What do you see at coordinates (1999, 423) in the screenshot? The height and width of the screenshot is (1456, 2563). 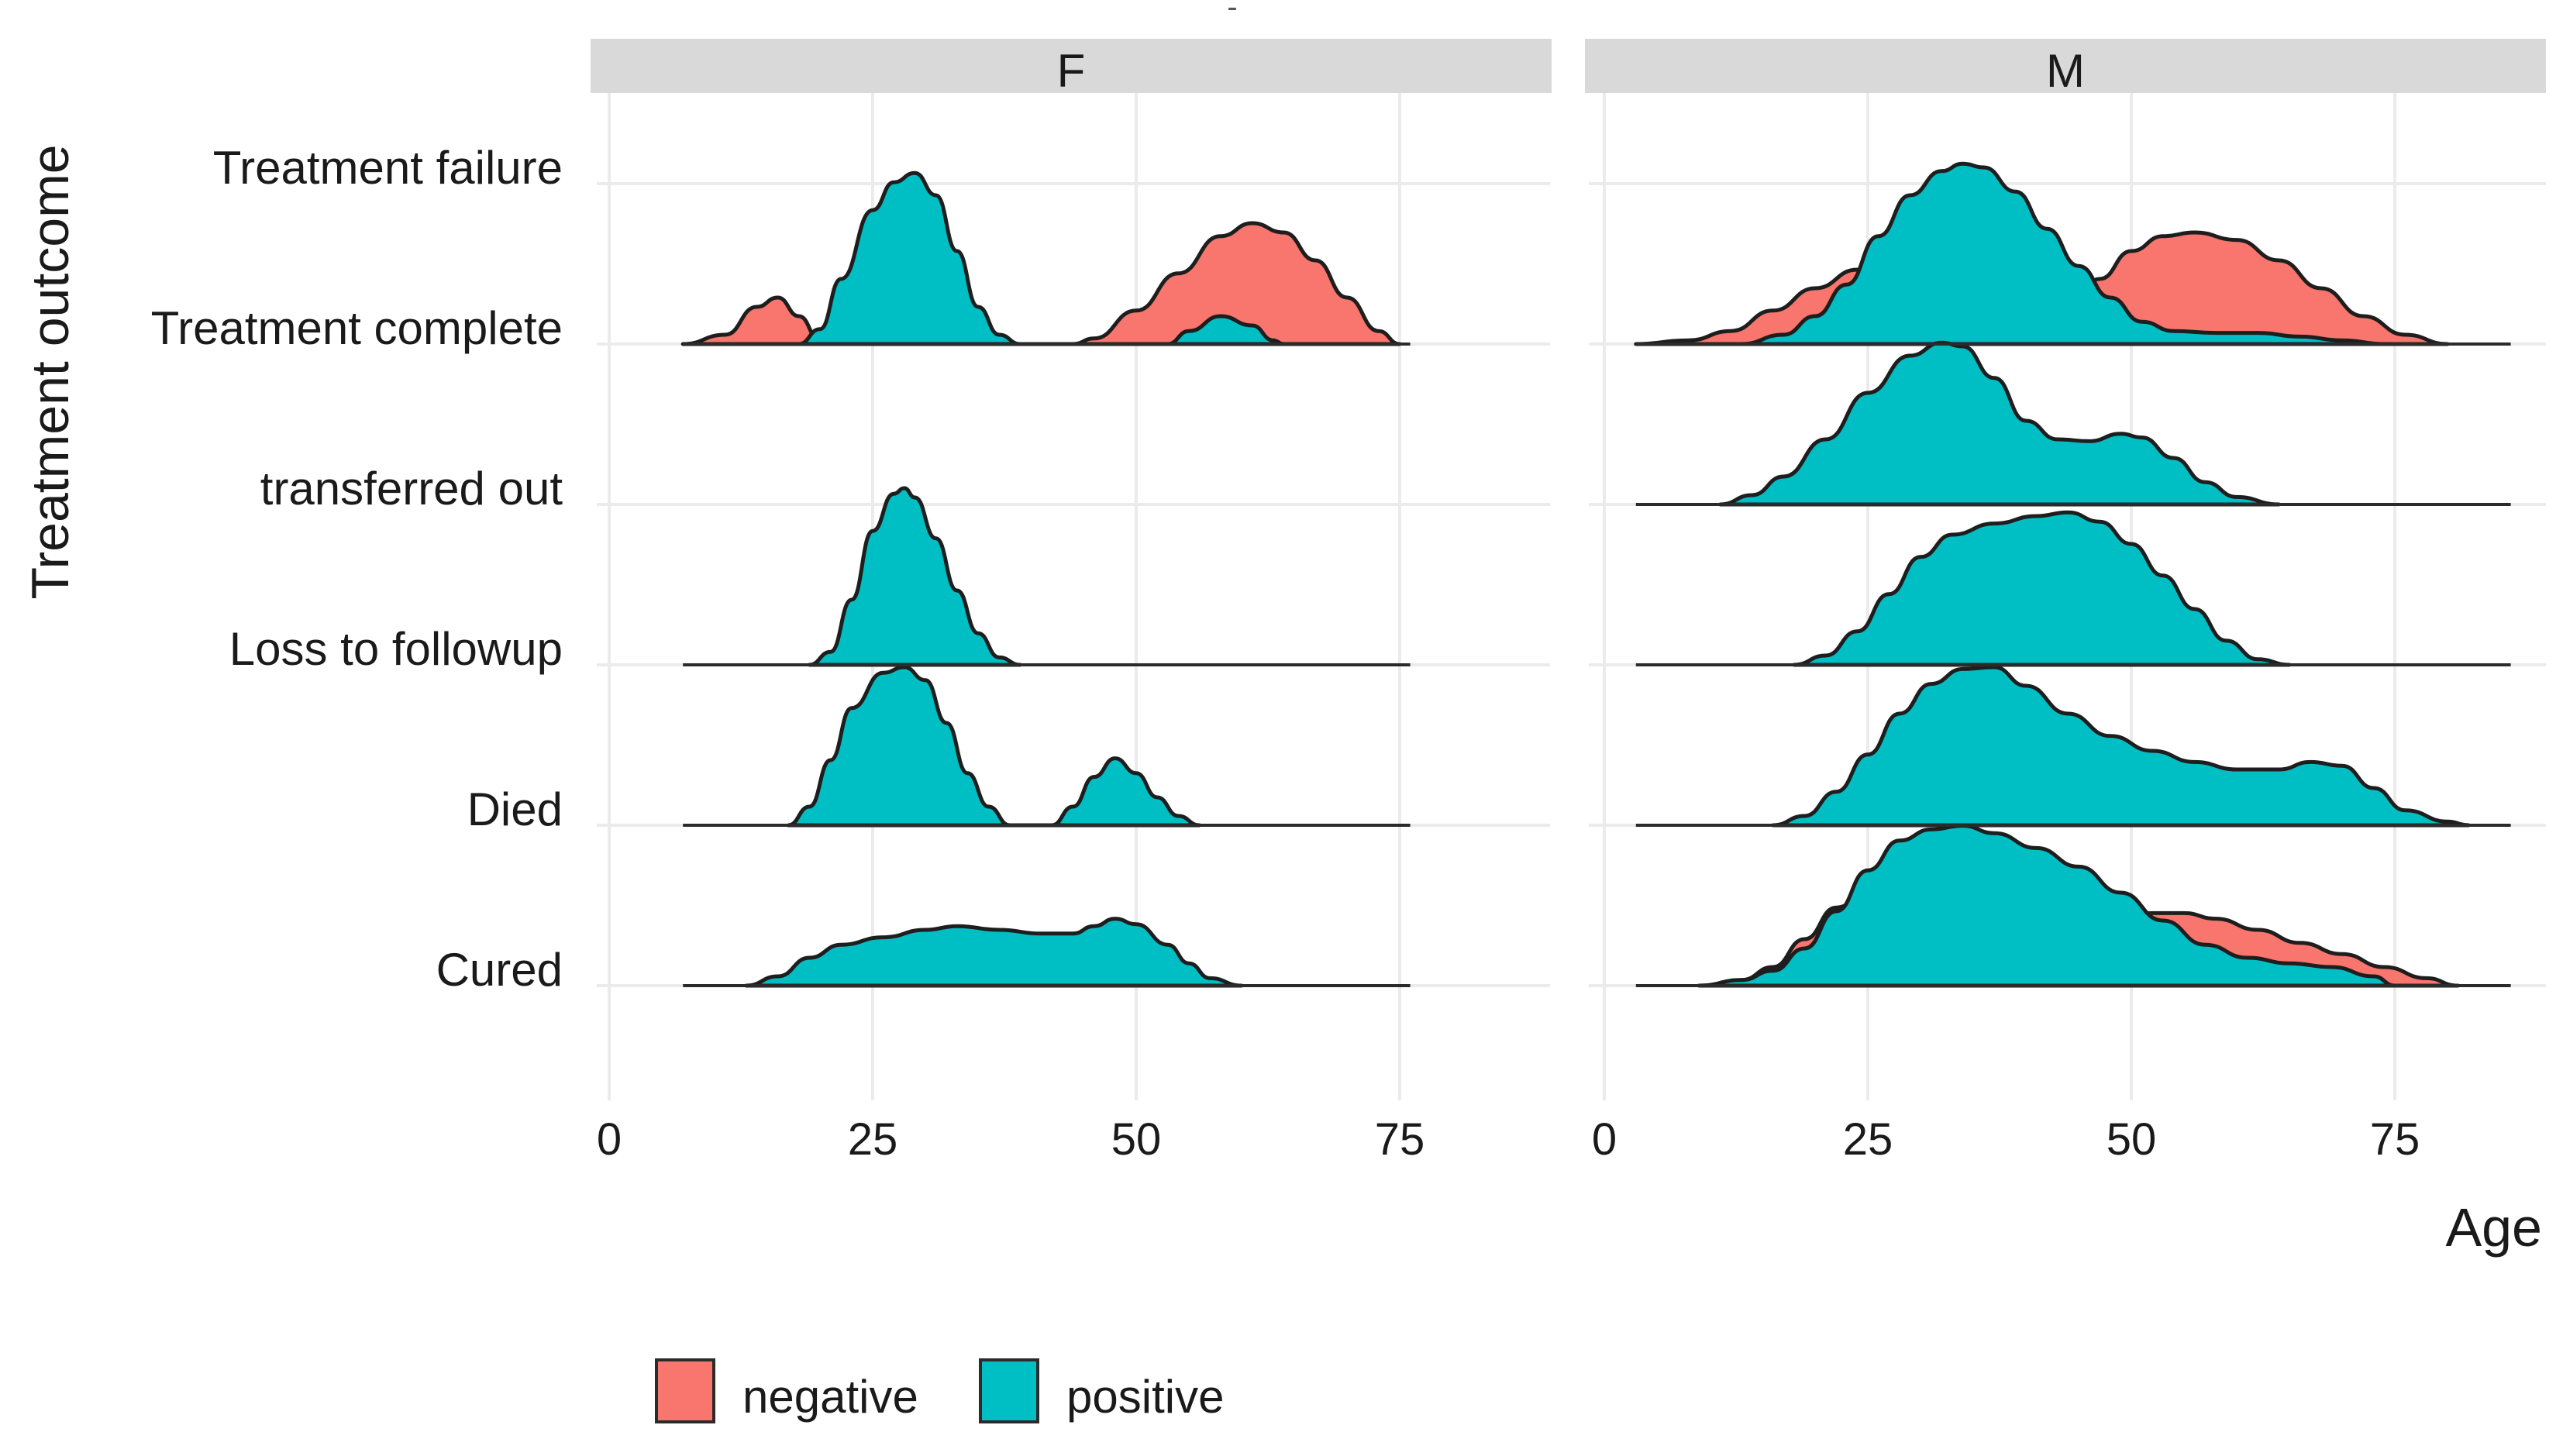 I see `ridge-positive-transferred-out` at bounding box center [1999, 423].